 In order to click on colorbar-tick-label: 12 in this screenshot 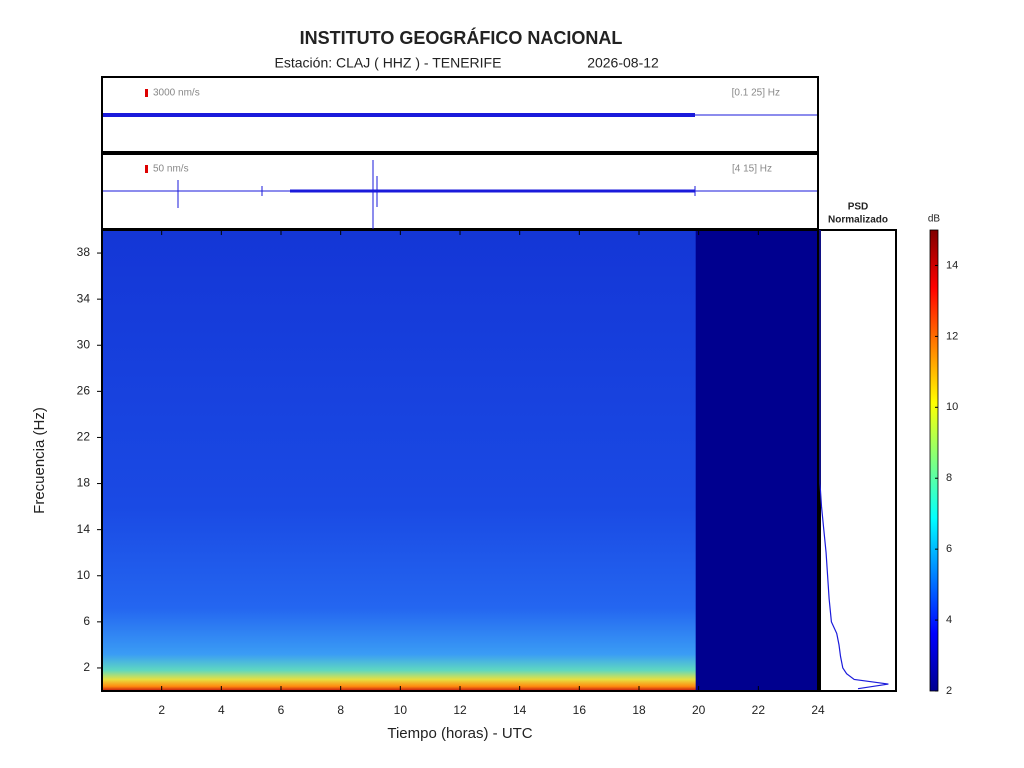, I will do `click(952, 336)`.